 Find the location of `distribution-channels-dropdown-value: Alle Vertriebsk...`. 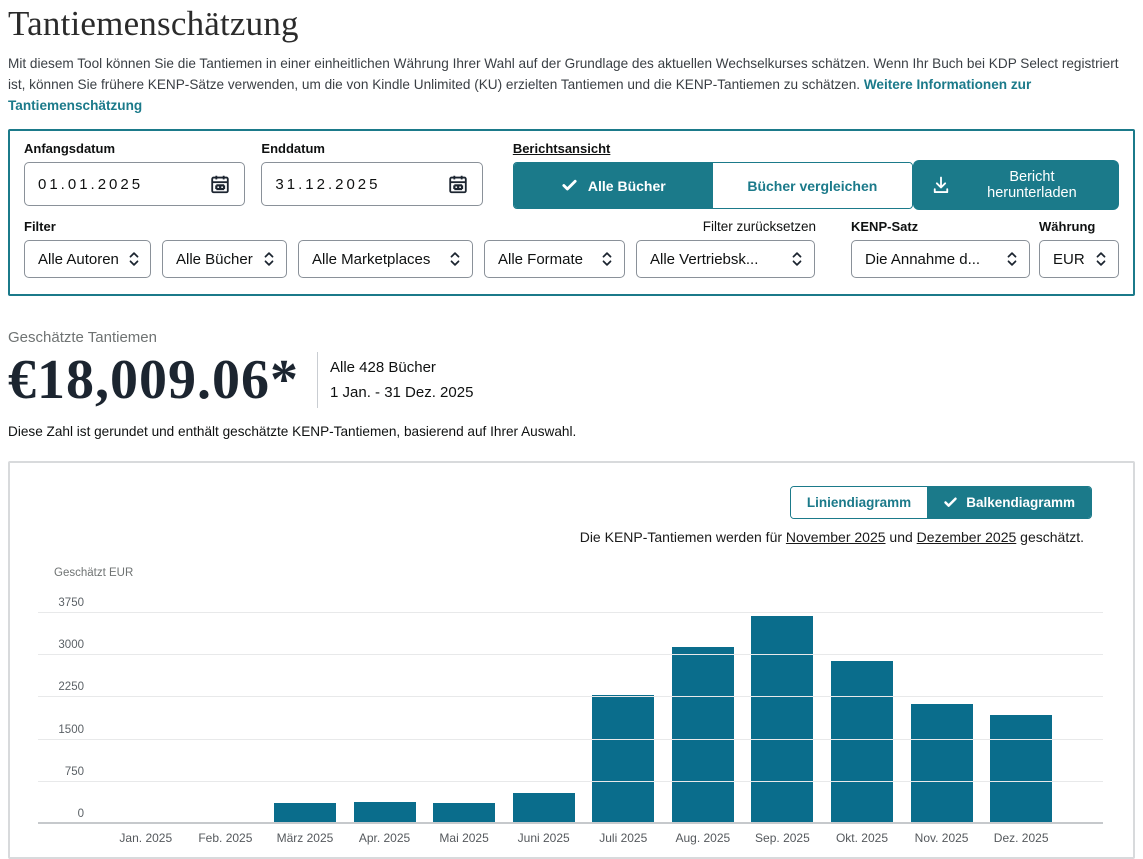

distribution-channels-dropdown-value: Alle Vertriebsk... is located at coordinates (704, 259).